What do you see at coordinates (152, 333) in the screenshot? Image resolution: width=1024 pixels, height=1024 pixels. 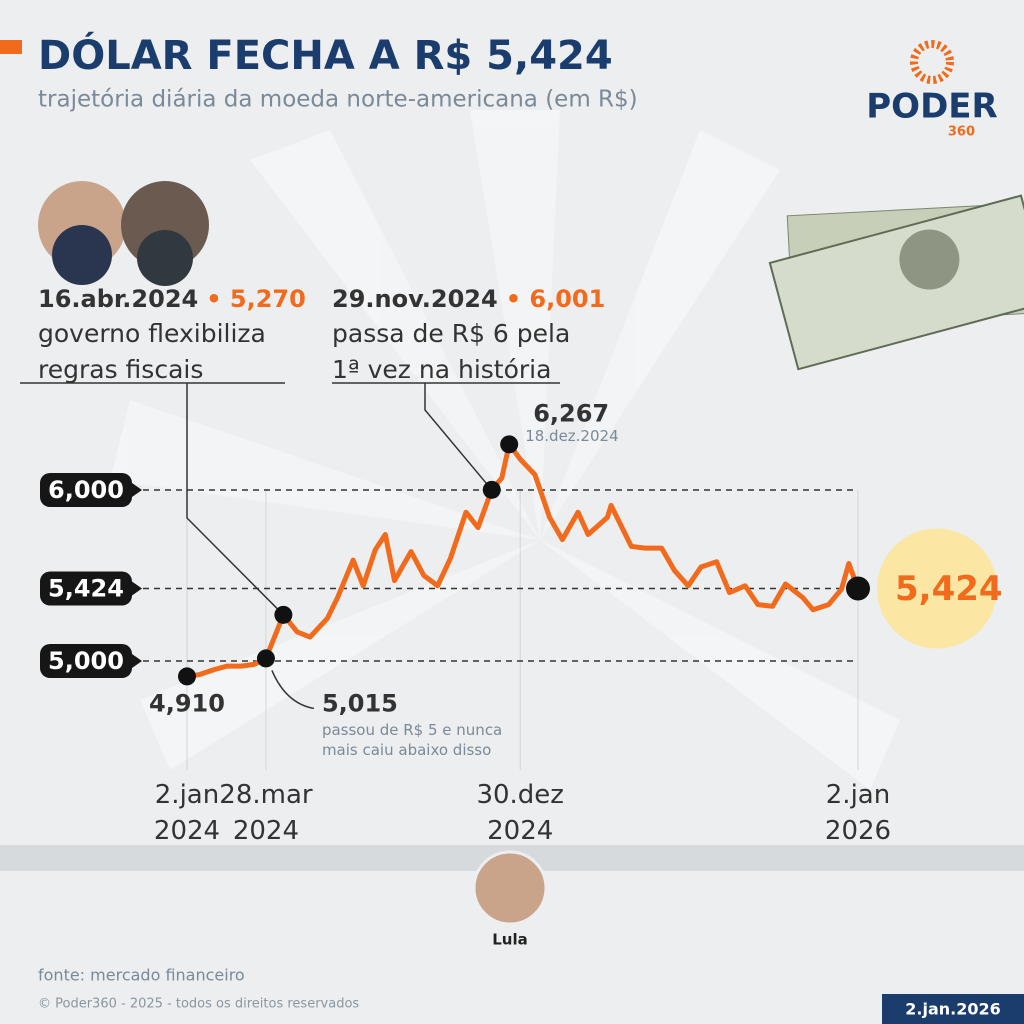 I see `annotation-text: governo flexibiliza` at bounding box center [152, 333].